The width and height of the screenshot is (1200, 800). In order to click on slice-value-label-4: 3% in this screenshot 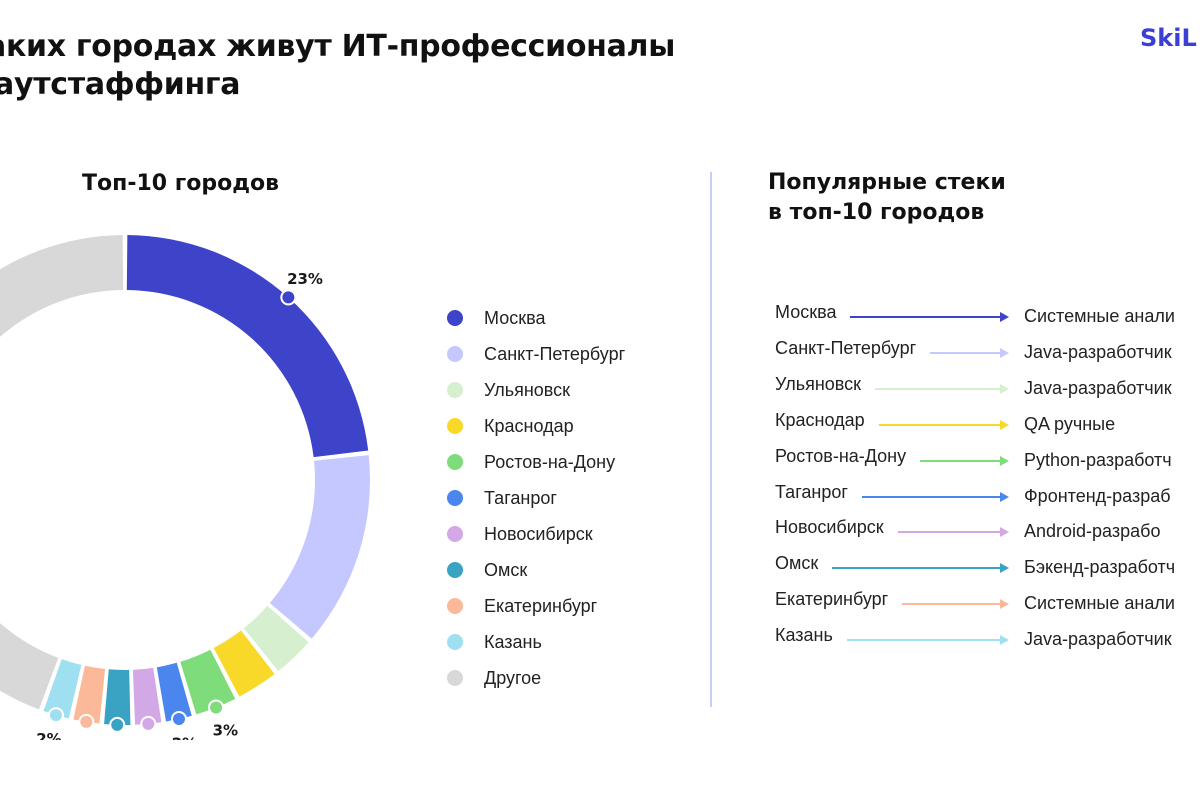, I will do `click(225, 731)`.